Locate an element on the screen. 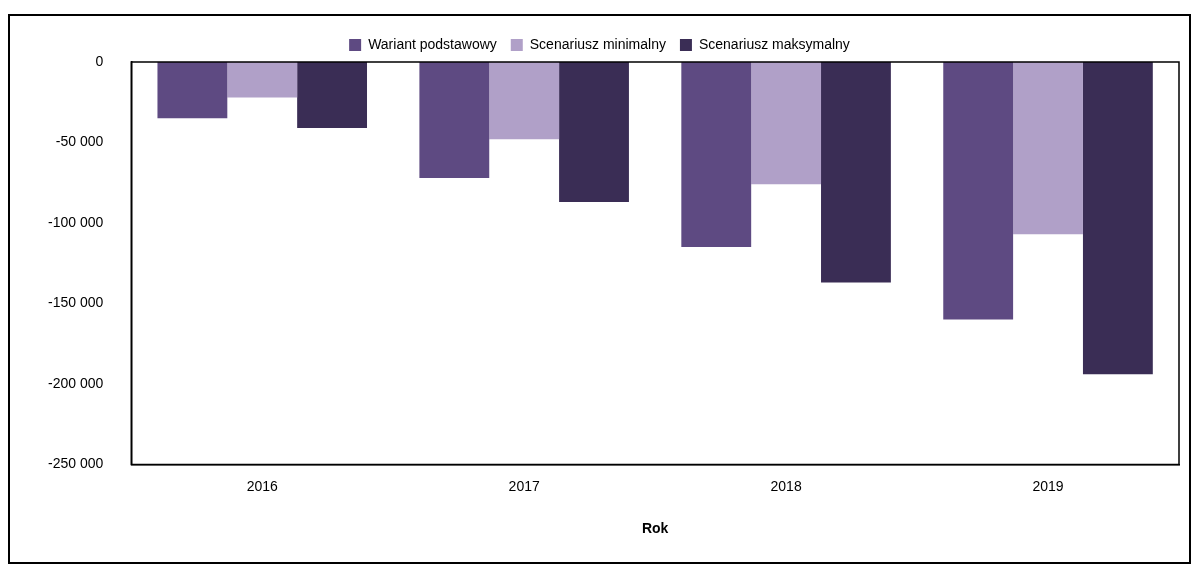  y-tick-label: -150 000 is located at coordinates (75, 302).